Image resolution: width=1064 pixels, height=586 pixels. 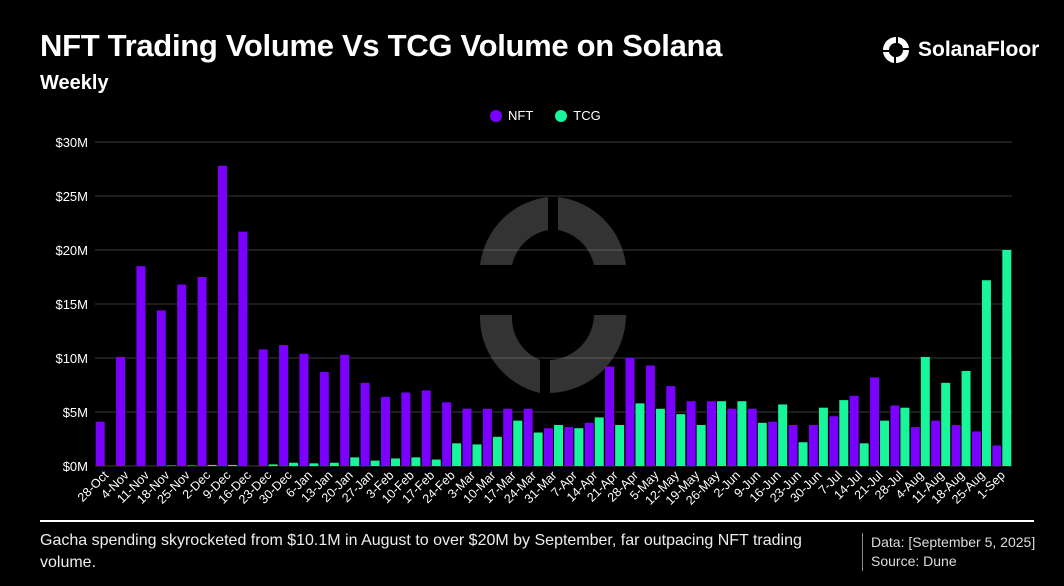 I want to click on legend-label-nft: NFT, so click(x=521, y=115).